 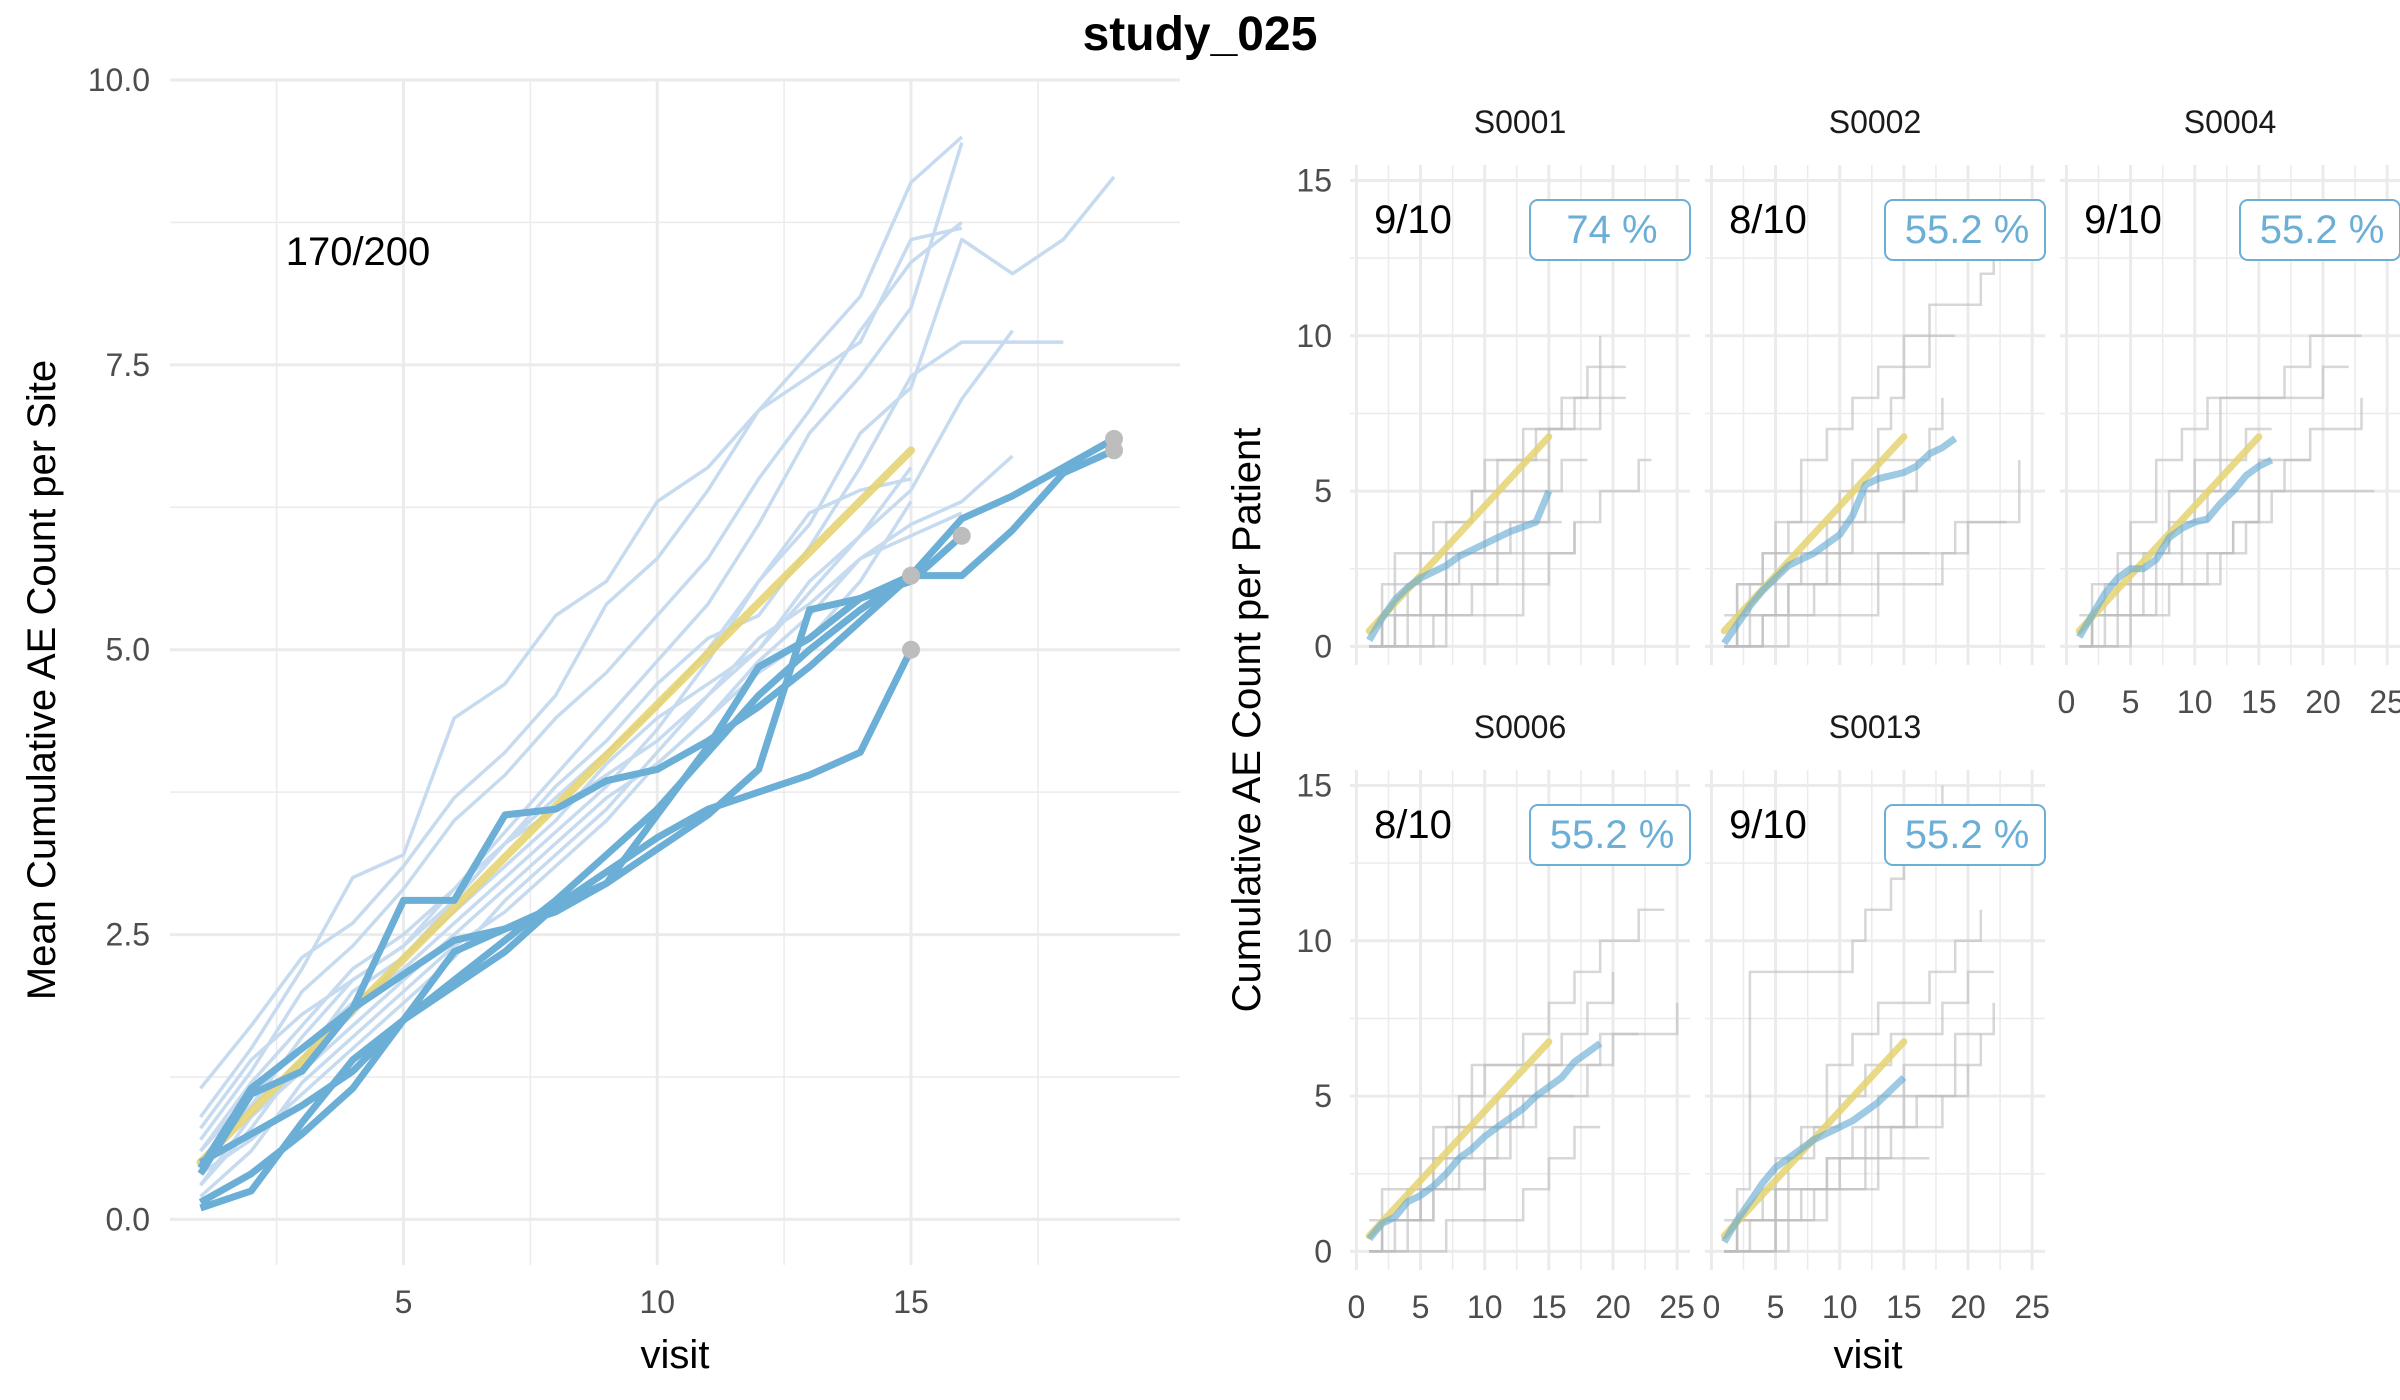 I want to click on site-y-tick-label: 7.5, so click(x=128, y=365).